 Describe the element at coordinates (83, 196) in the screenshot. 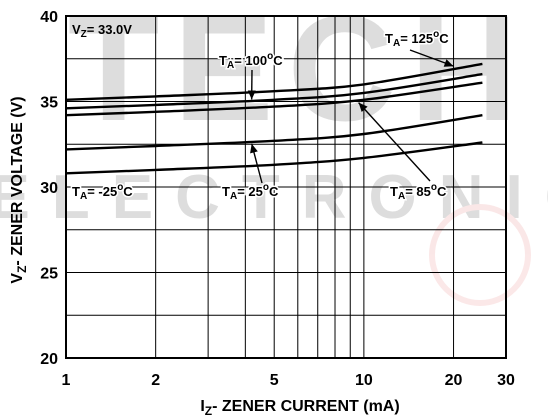

I see `temp-label-m25-sub: A` at that location.